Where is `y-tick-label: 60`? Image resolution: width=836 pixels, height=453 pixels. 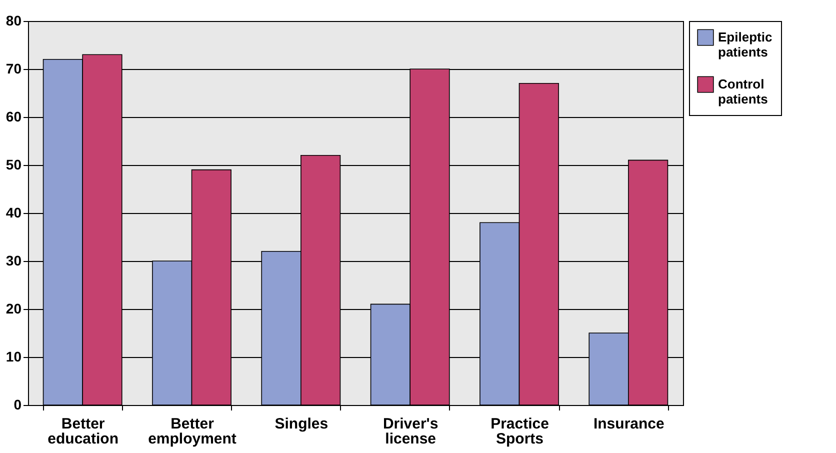
y-tick-label: 60 is located at coordinates (14, 116).